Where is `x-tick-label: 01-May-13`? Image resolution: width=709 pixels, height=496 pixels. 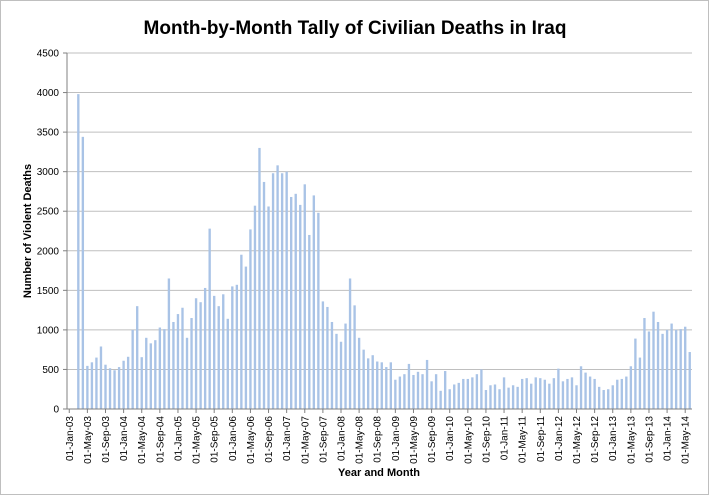
x-tick-label: 01-May-13 is located at coordinates (631, 440).